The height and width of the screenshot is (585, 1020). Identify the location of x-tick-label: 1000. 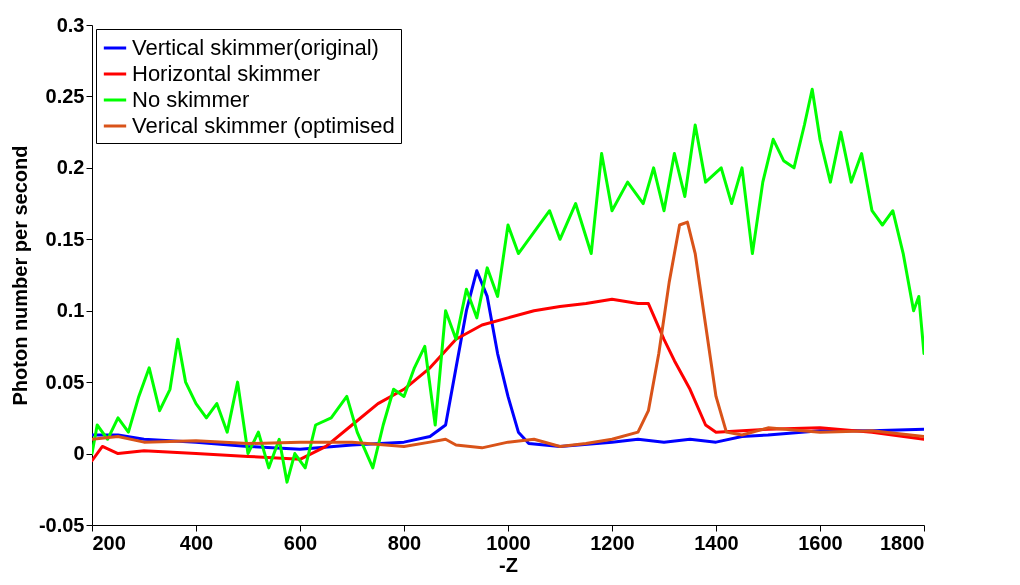
(508, 542).